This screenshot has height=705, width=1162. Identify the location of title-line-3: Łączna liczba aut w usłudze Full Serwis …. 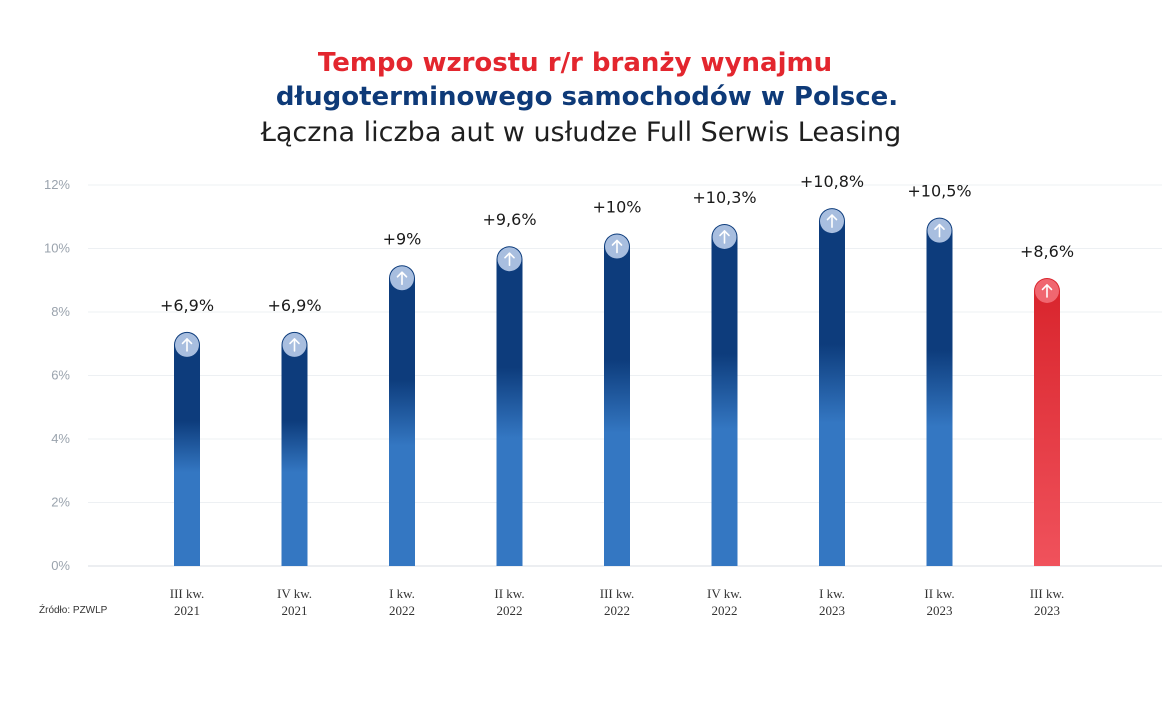
(581, 132).